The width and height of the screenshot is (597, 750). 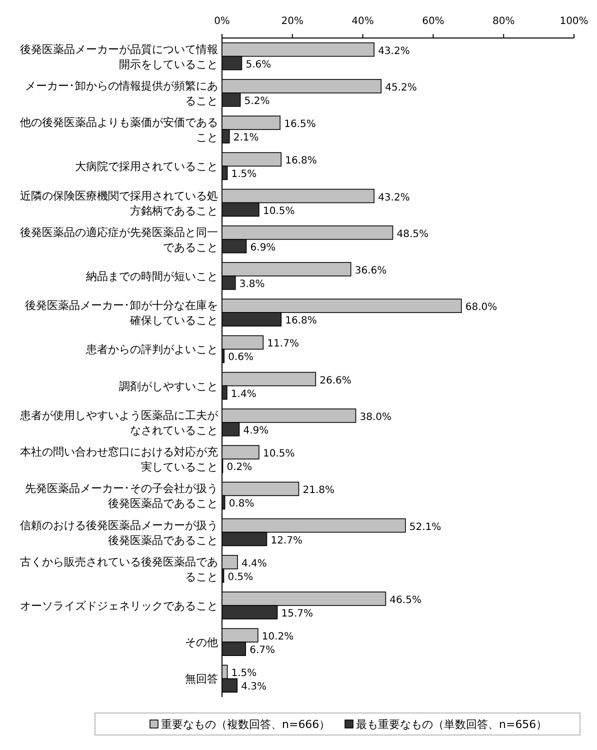 I want to click on y-tick-label: 後発医薬品メーカー･卸が十分な在庫を確保していること, so click(x=121, y=313).